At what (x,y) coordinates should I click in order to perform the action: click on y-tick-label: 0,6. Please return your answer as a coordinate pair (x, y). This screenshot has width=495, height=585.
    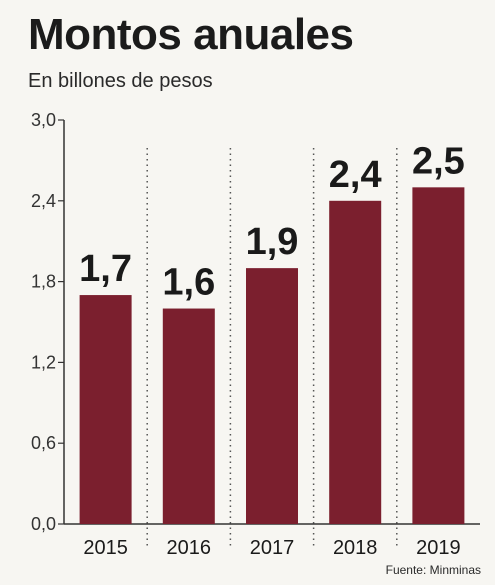
    Looking at the image, I should click on (43, 443).